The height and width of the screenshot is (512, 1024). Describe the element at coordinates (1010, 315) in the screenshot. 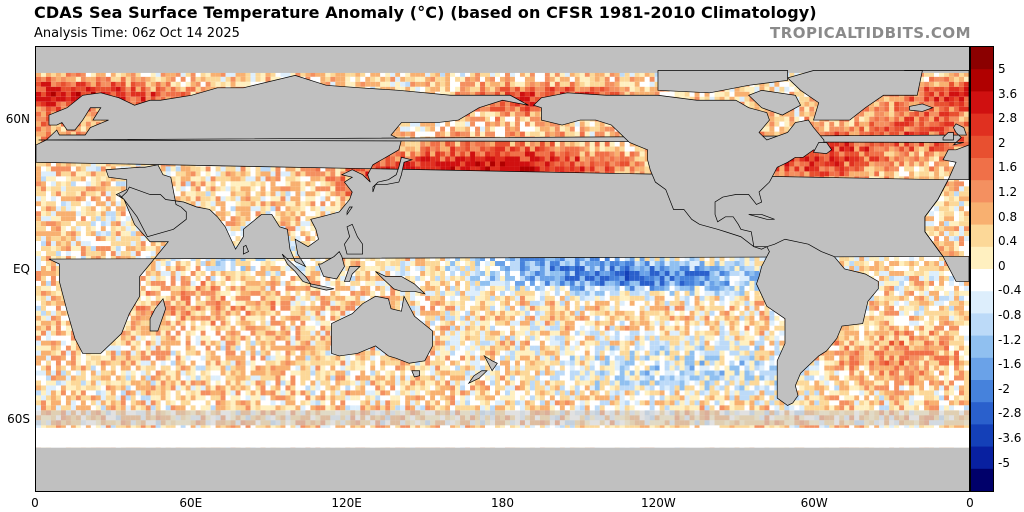

I see `colorbar-label: -0.8` at that location.